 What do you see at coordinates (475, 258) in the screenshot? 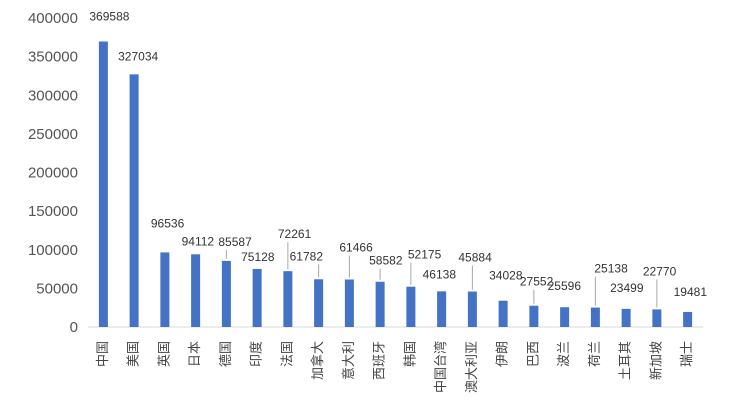
I see `data-label: 45884` at bounding box center [475, 258].